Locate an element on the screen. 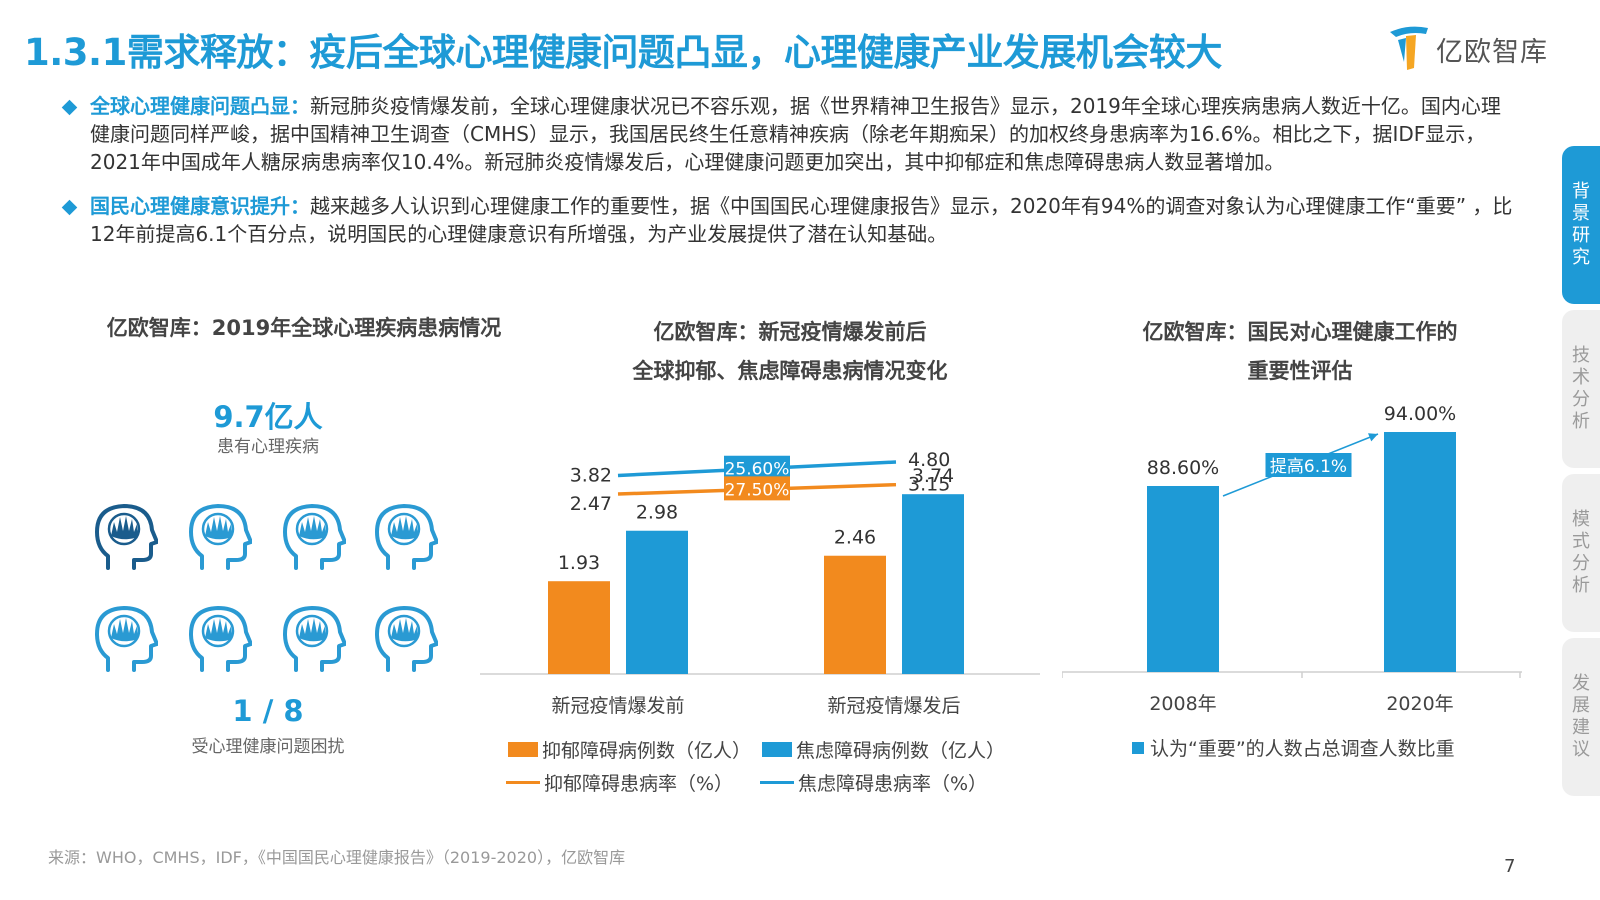  tab-development-suggestions: 发展建议 is located at coordinates (1581, 717).